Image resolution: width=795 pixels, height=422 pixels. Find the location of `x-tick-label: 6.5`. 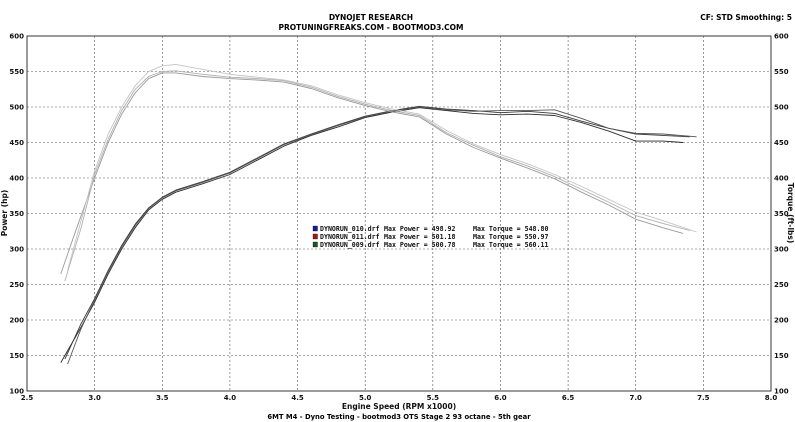

x-tick-label: 6.5 is located at coordinates (568, 398).